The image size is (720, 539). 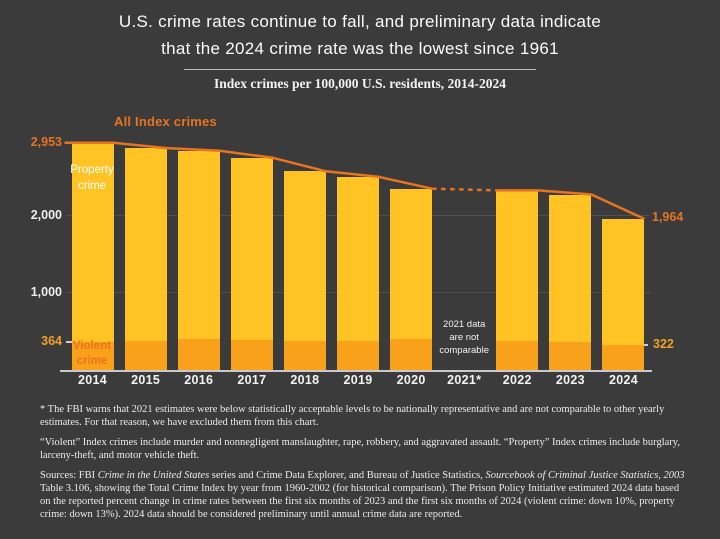 I want to click on bar-2023, so click(x=570, y=282).